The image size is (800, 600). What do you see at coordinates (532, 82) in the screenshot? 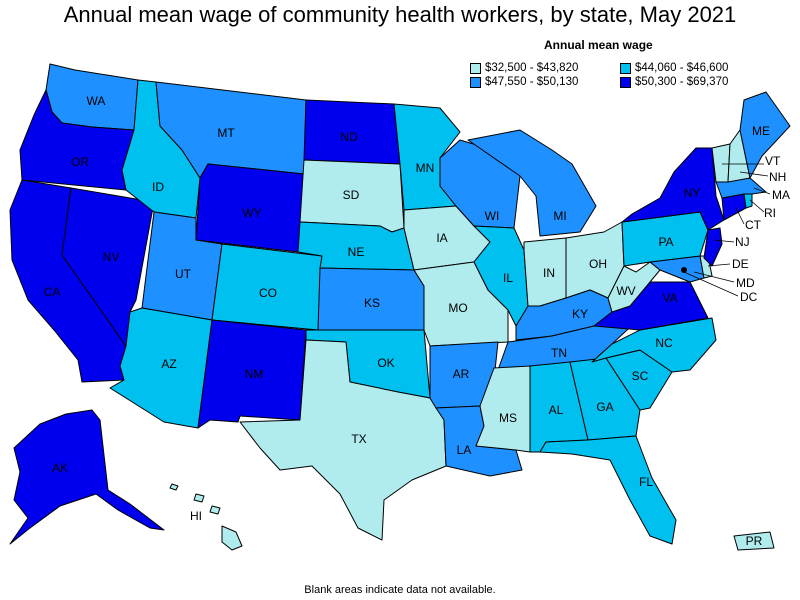
I see `legend-range: $47,550 - $50,130` at bounding box center [532, 82].